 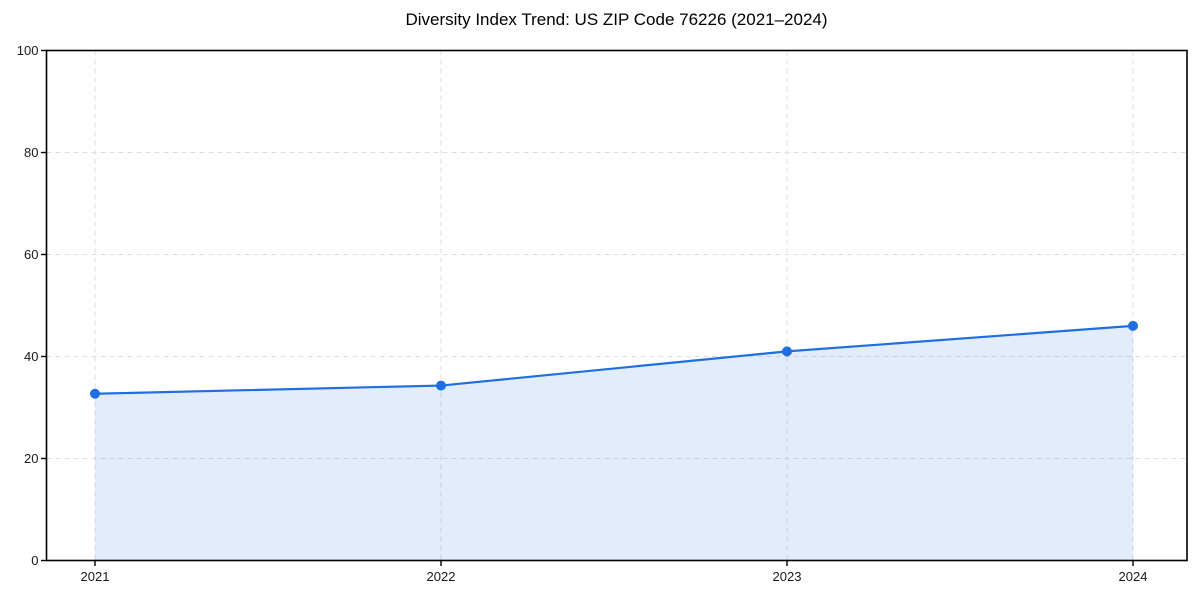 I want to click on y-tick-label: 0, so click(x=34, y=560).